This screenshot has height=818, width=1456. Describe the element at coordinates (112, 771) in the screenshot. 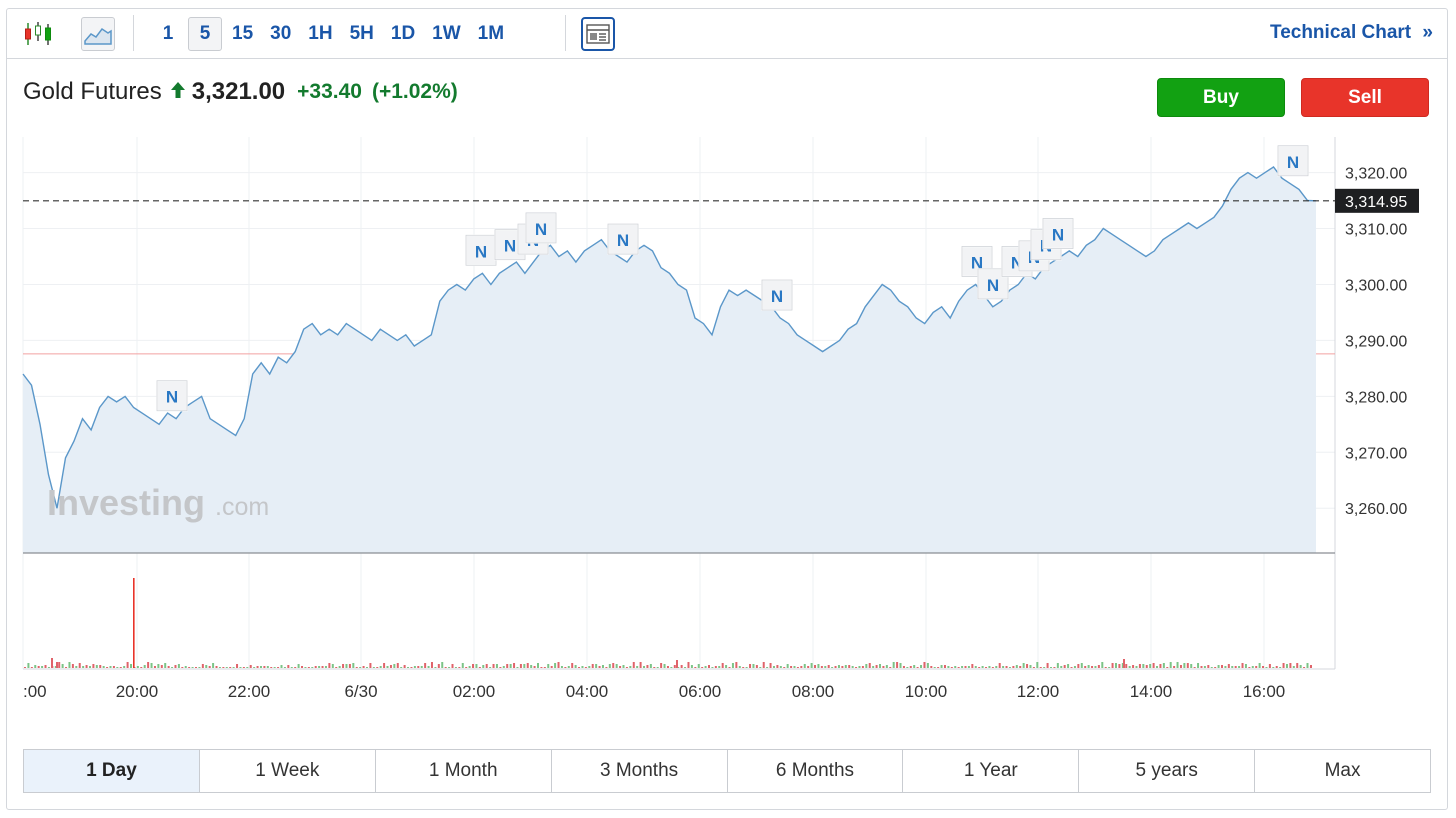

I see `range-1-day: 1 Day` at that location.